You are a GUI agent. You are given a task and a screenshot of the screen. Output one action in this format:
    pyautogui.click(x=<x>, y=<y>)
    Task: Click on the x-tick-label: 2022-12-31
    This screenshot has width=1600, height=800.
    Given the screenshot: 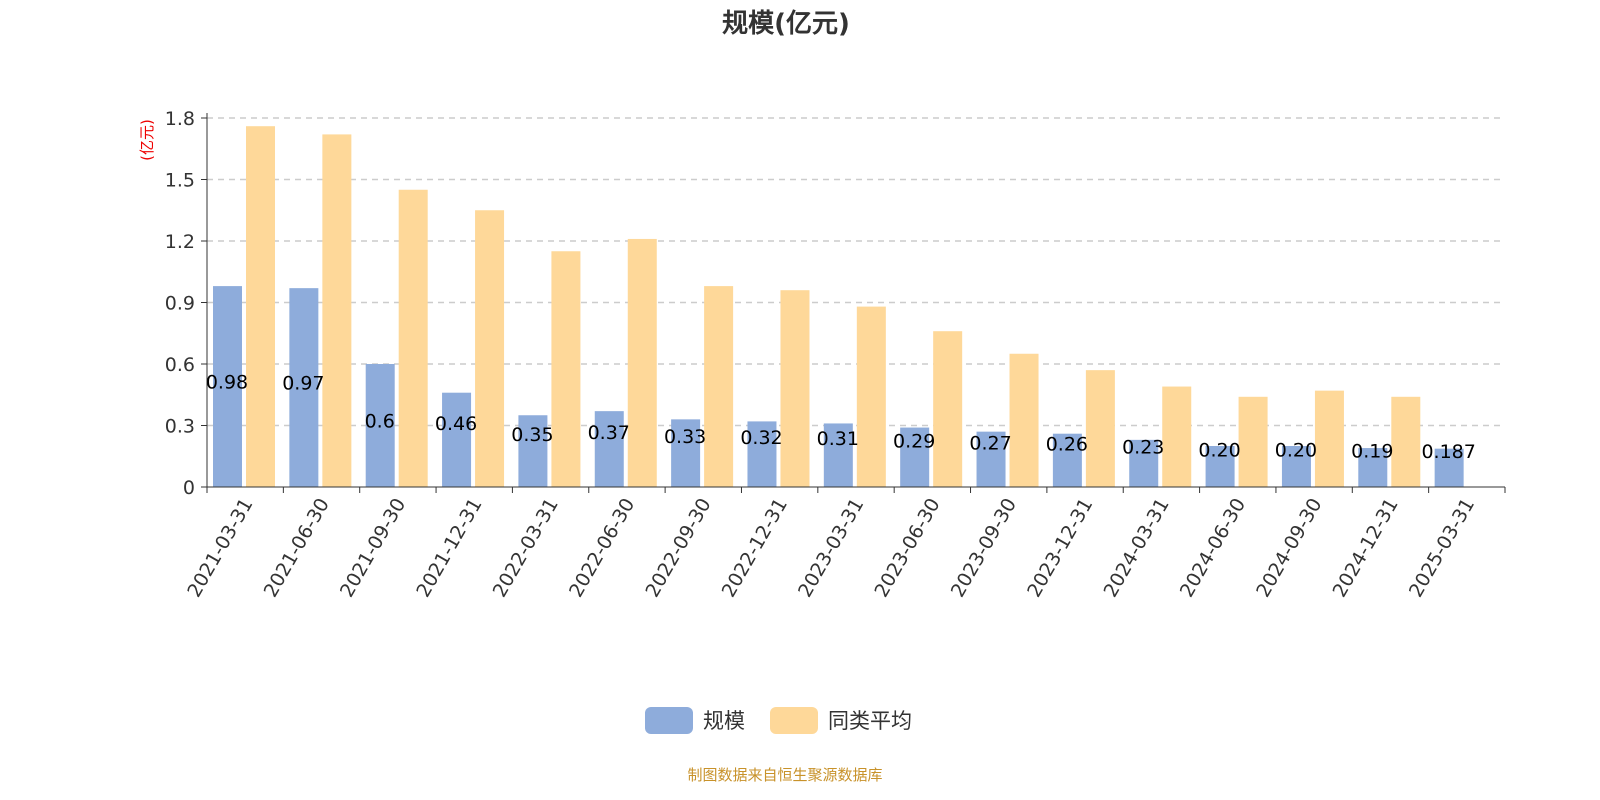 What is the action you would take?
    pyautogui.click(x=755, y=548)
    